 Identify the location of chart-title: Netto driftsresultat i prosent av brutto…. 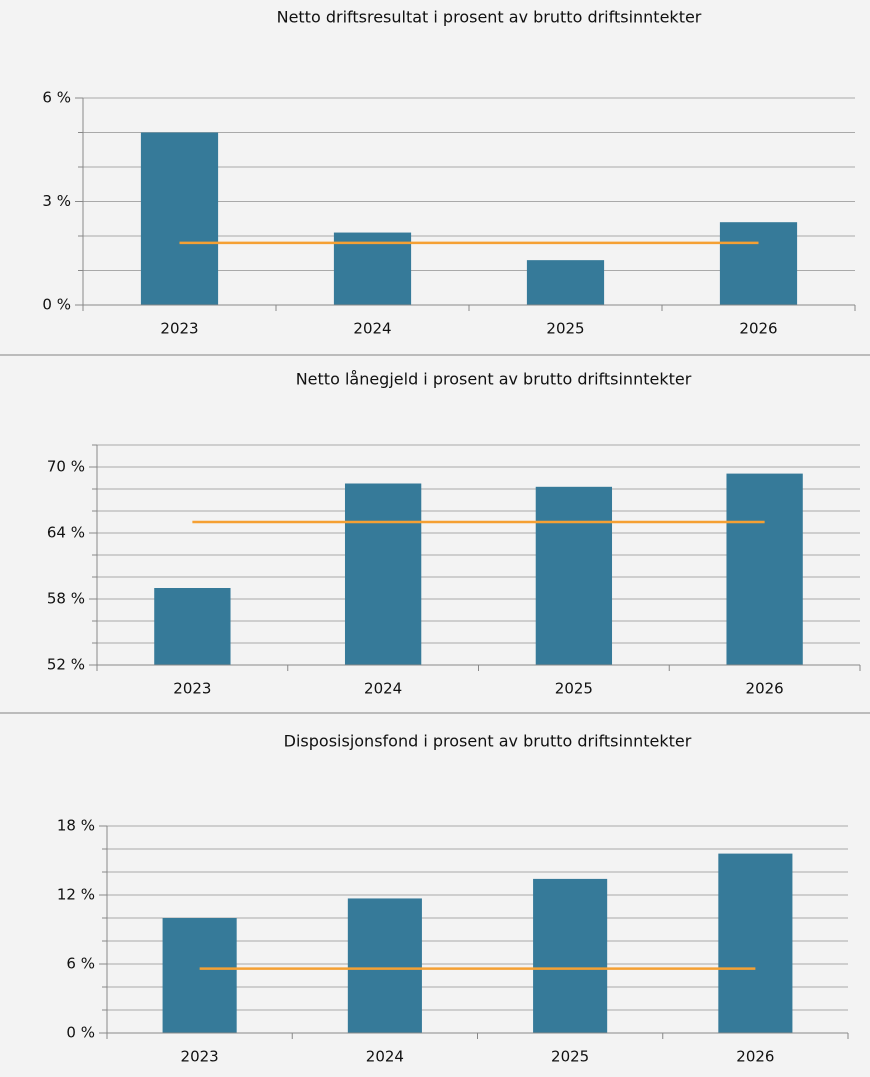
(489, 17).